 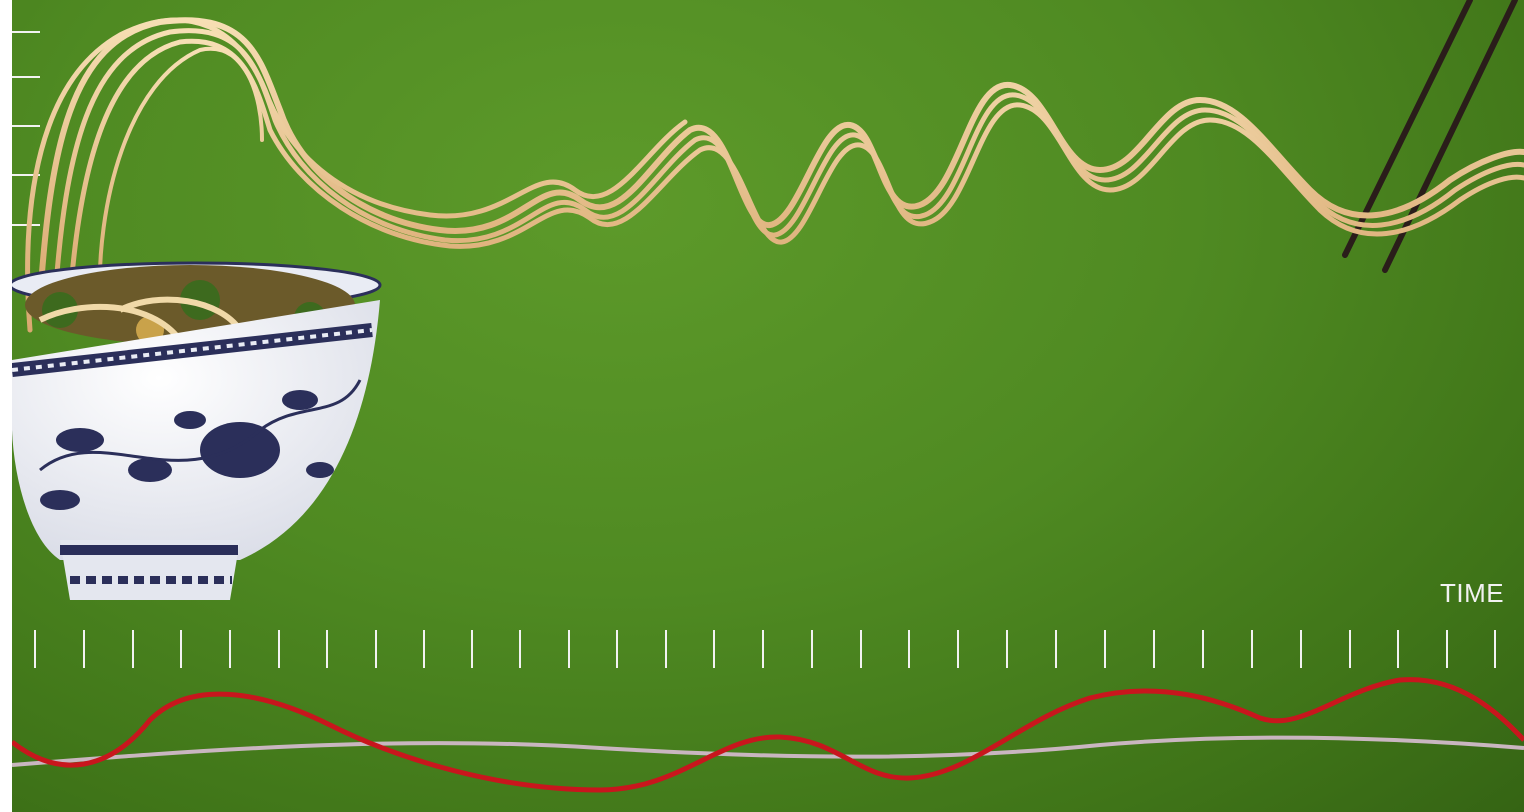 I want to click on x-axis-label: TIME, so click(x=1472, y=593).